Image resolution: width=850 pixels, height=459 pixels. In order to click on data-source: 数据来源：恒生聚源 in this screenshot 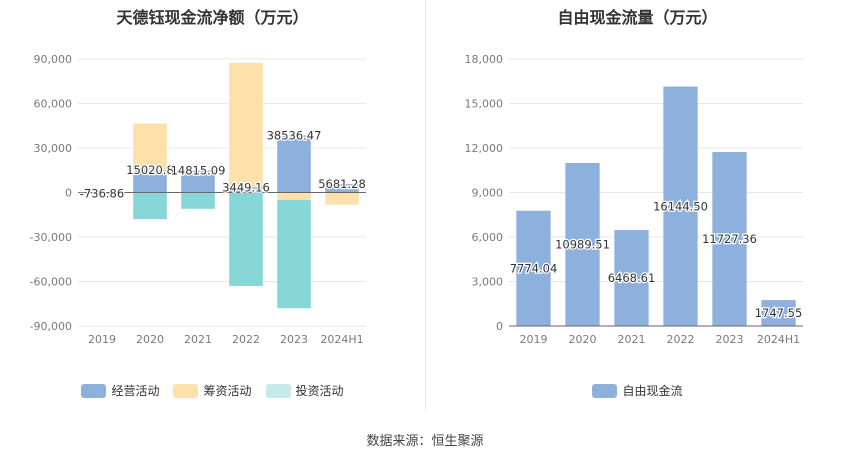, I will do `click(425, 441)`.